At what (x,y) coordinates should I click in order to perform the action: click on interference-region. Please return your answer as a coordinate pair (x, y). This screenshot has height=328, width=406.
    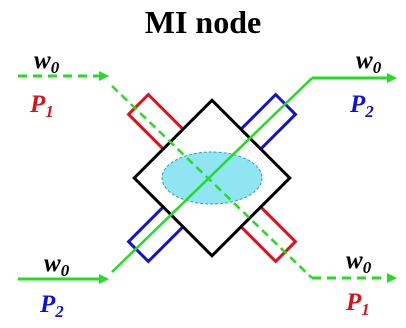
    Looking at the image, I should click on (212, 178).